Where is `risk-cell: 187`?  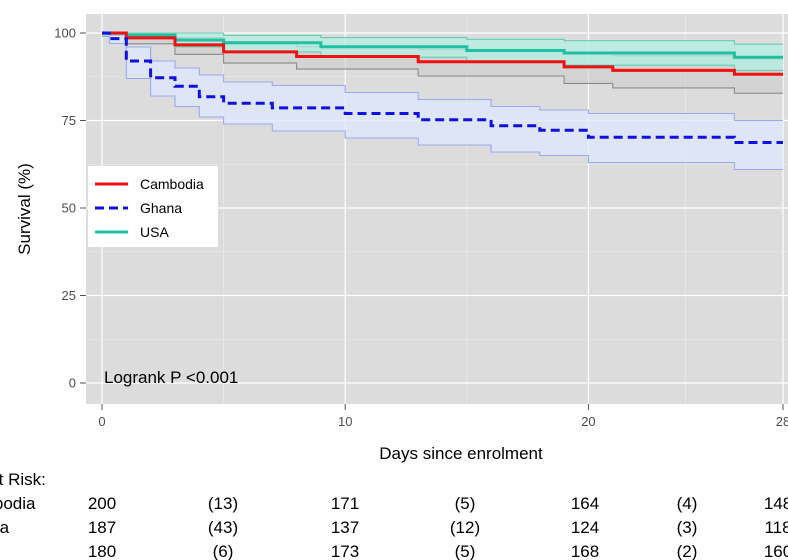 risk-cell: 187 is located at coordinates (102, 527).